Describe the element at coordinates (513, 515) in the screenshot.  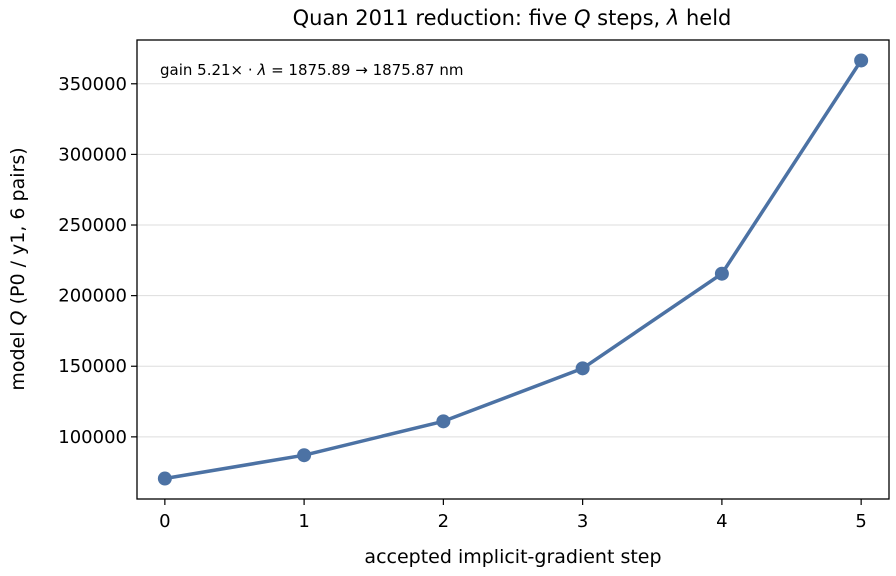
I see `x-axis-ticks: 0 1 2 3 4 5` at that location.